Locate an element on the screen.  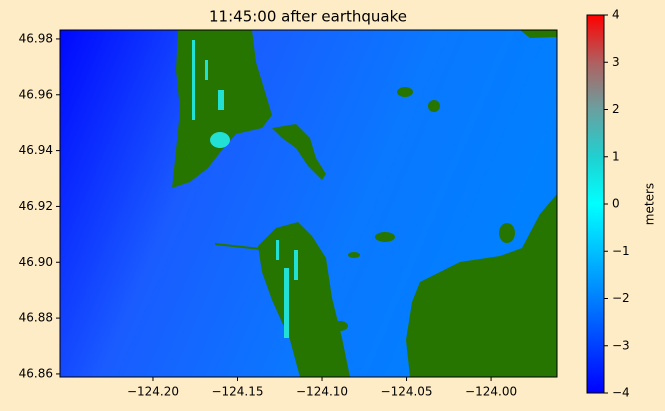
chart-title: 11:45:00 after earthquake is located at coordinates (308, 17).